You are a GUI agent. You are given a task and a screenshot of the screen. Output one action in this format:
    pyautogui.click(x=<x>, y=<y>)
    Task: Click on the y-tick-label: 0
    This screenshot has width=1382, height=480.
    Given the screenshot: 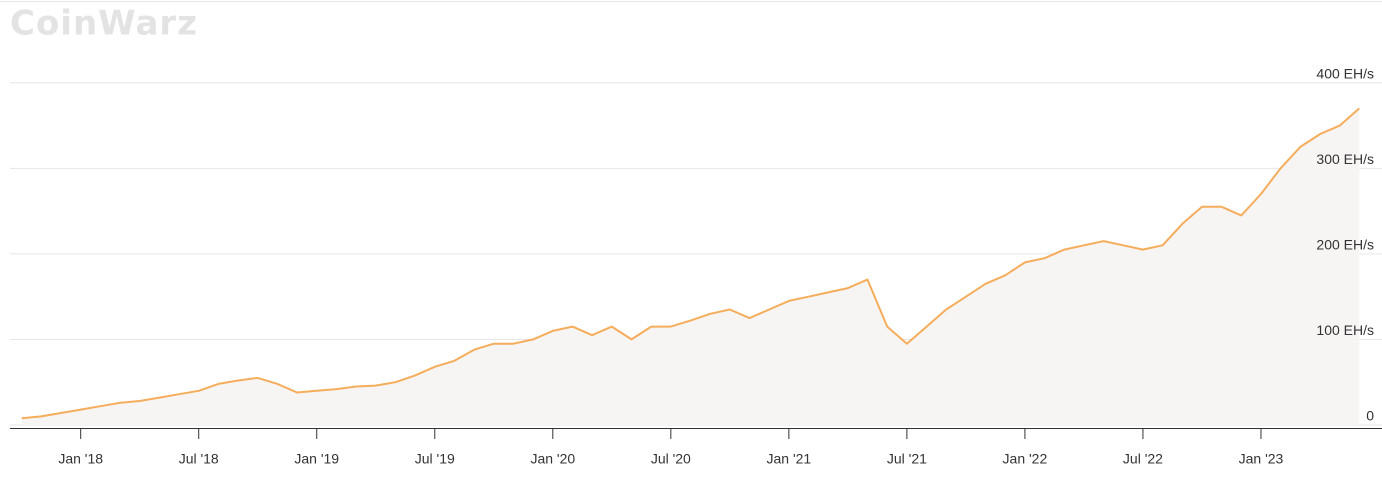 What is the action you would take?
    pyautogui.click(x=1370, y=416)
    